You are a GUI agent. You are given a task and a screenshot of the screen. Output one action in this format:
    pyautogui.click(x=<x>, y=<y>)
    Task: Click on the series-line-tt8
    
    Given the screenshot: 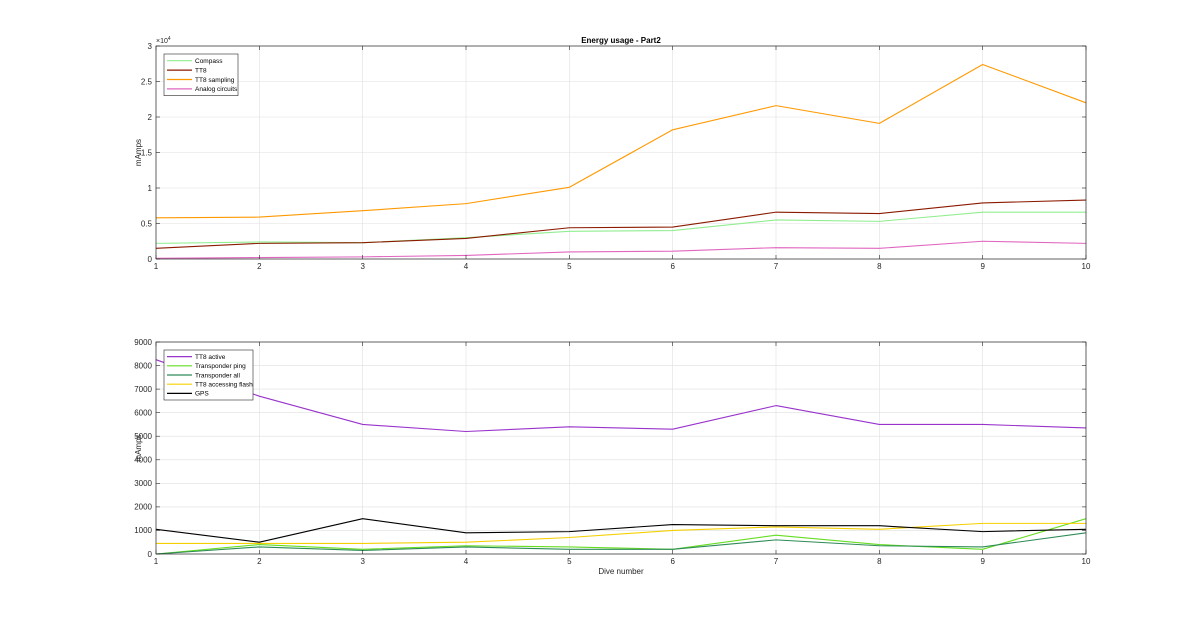 What is the action you would take?
    pyautogui.click(x=621, y=224)
    